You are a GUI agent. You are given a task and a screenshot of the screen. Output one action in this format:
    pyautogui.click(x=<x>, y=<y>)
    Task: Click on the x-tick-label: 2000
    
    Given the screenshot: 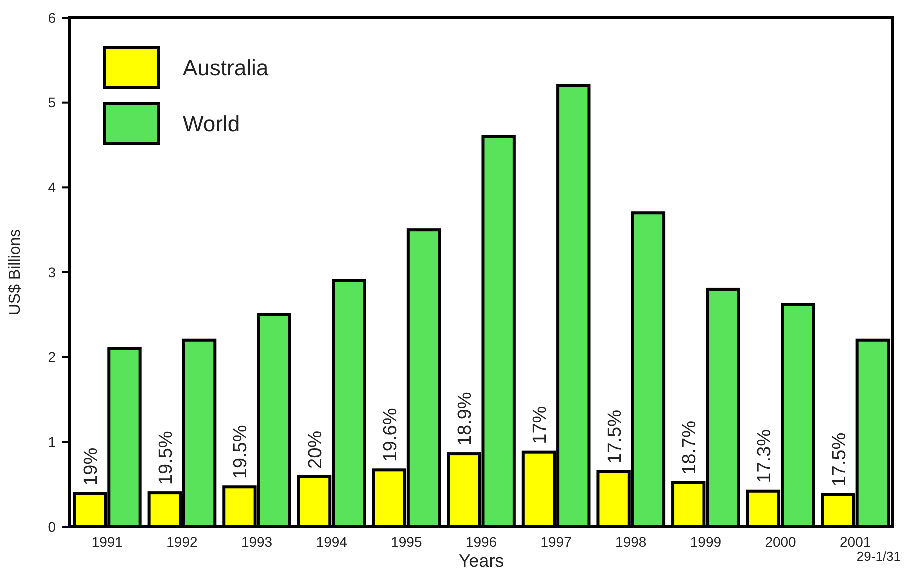 What is the action you would take?
    pyautogui.click(x=781, y=542)
    